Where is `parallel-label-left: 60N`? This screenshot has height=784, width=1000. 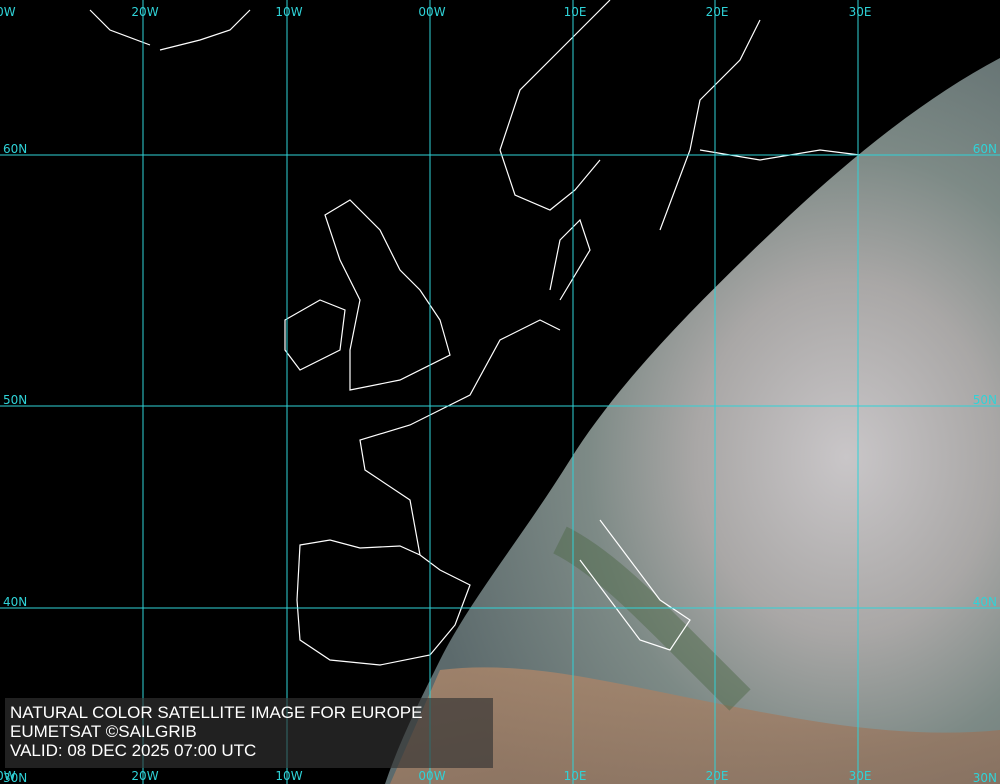
parallel-label-left: 60N is located at coordinates (15, 149).